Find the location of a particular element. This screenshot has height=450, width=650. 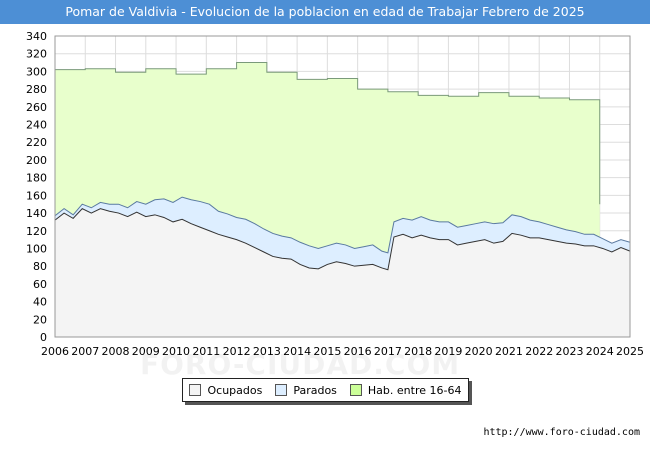

legend-item-habitantes: Hab. entre 16-64 is located at coordinates (405, 390).